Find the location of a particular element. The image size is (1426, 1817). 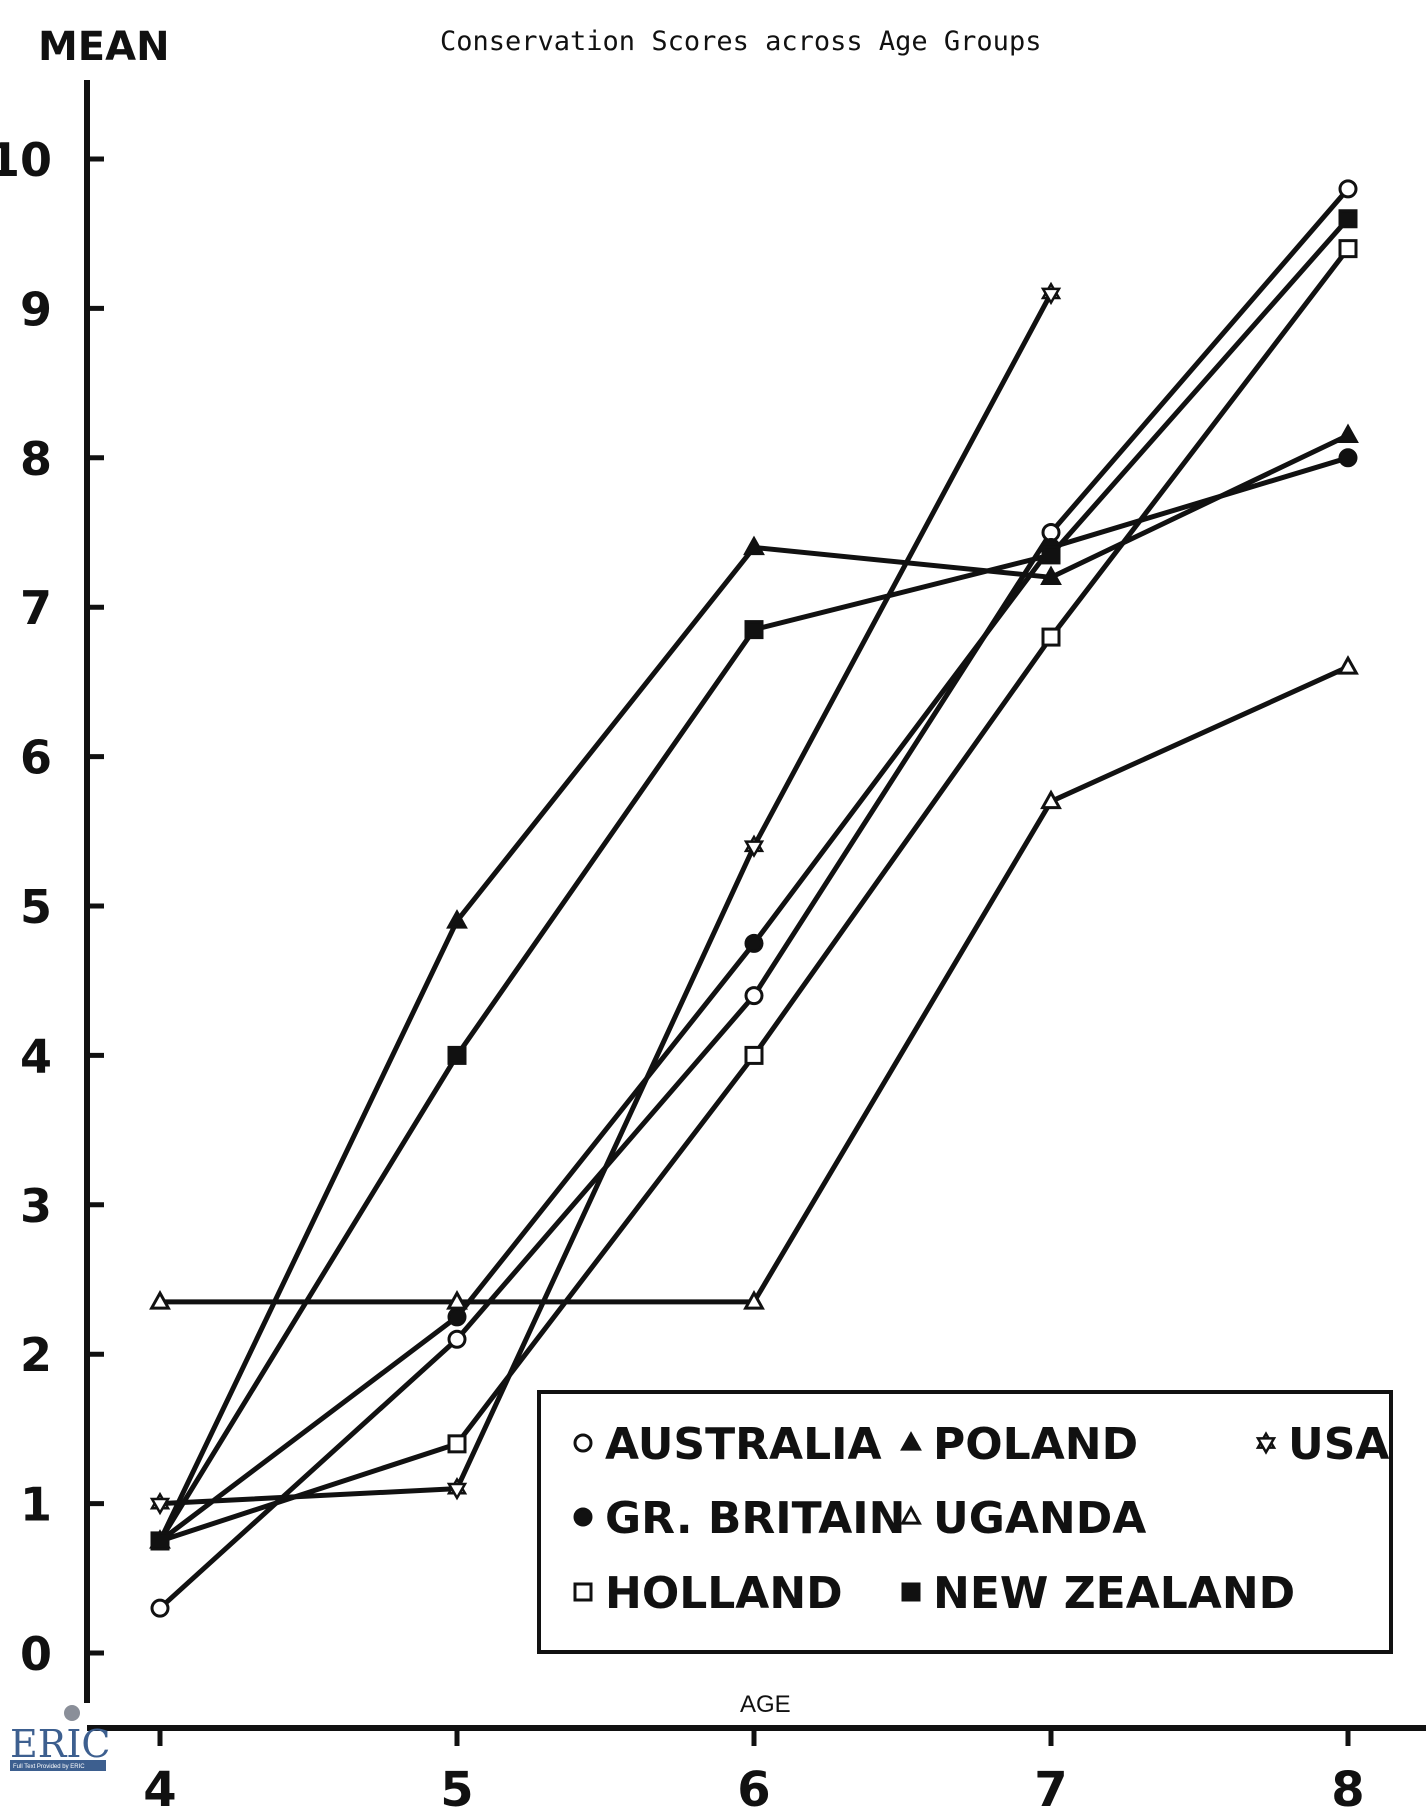

y-tick-label: 7 is located at coordinates (36, 608).